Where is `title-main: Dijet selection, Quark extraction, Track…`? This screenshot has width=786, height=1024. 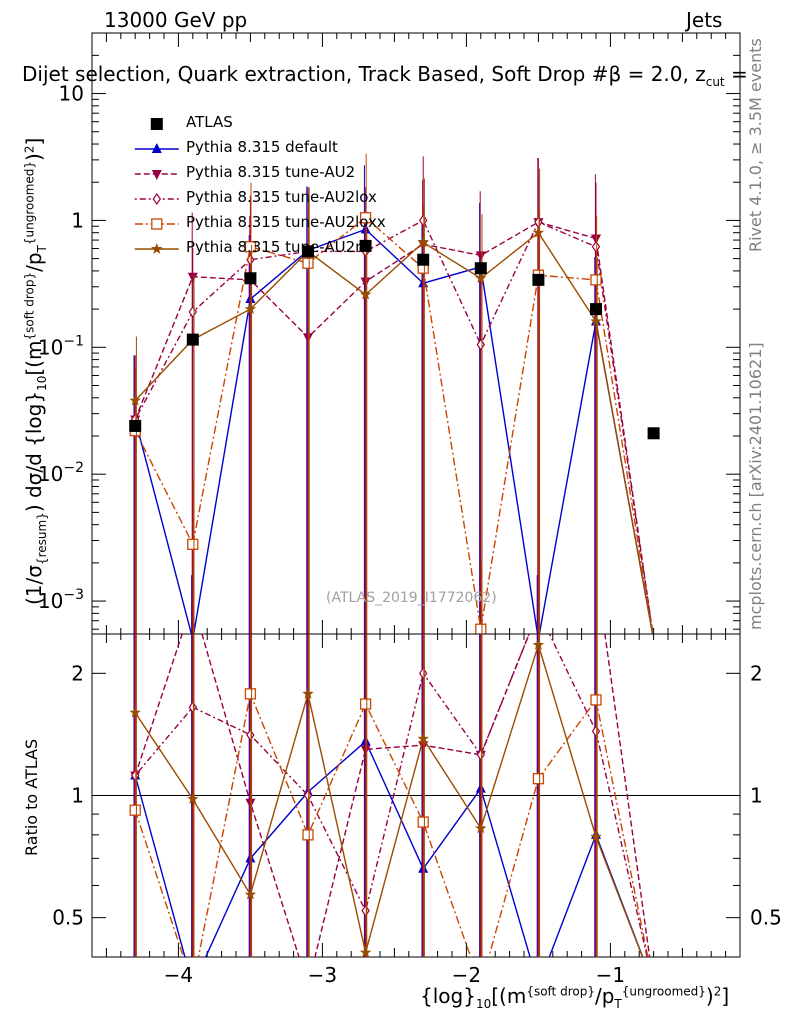
title-main: Dijet selection, Quark extraction, Track… is located at coordinates (315, 74).